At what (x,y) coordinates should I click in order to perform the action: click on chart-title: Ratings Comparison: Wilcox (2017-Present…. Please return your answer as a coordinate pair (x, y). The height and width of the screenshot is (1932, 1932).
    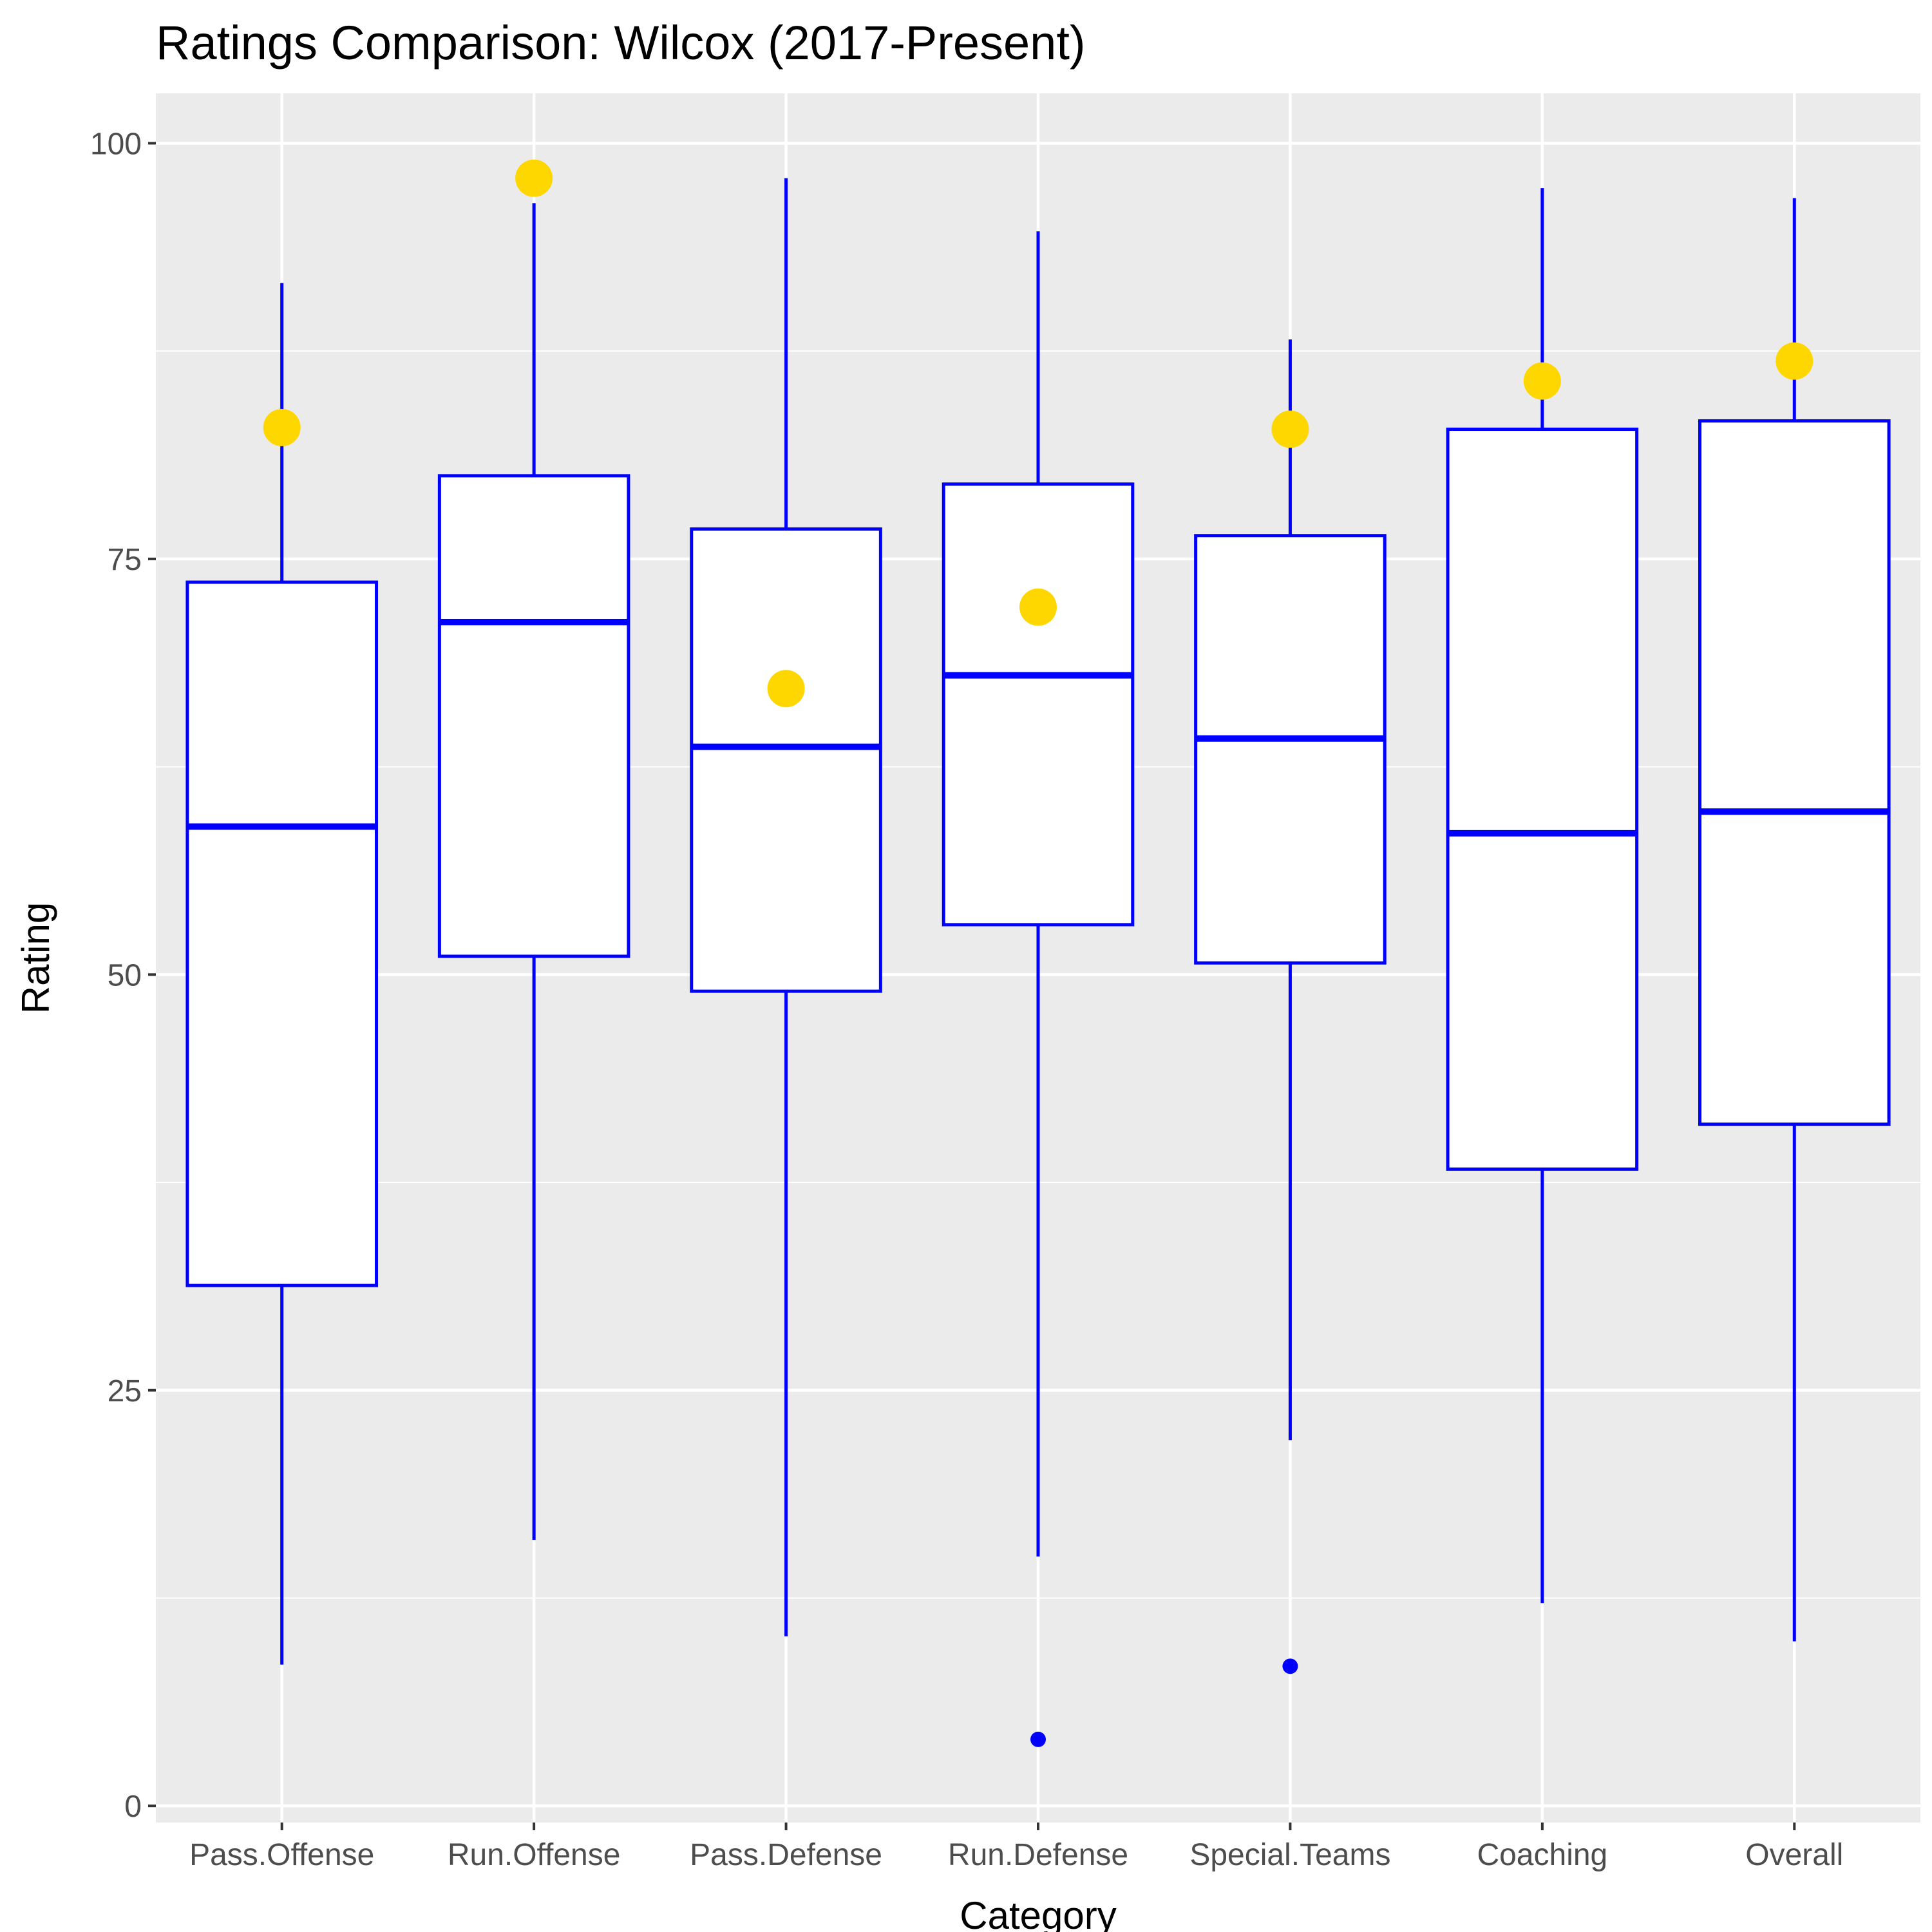
    Looking at the image, I should click on (621, 43).